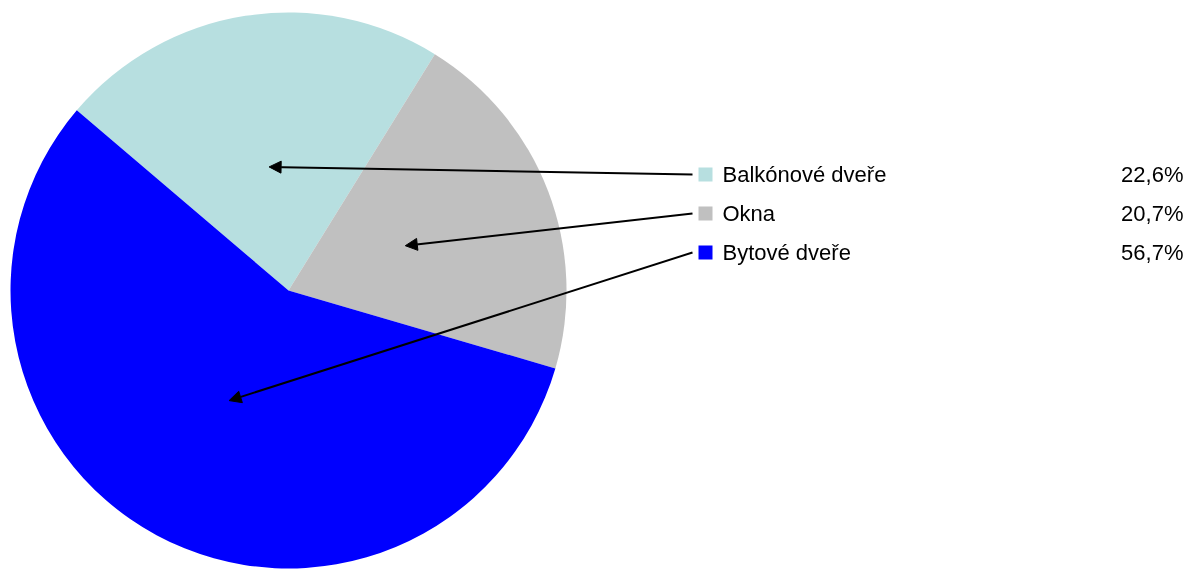 This screenshot has height=569, width=1187. I want to click on data-label: 22,6%, so click(1152, 174).